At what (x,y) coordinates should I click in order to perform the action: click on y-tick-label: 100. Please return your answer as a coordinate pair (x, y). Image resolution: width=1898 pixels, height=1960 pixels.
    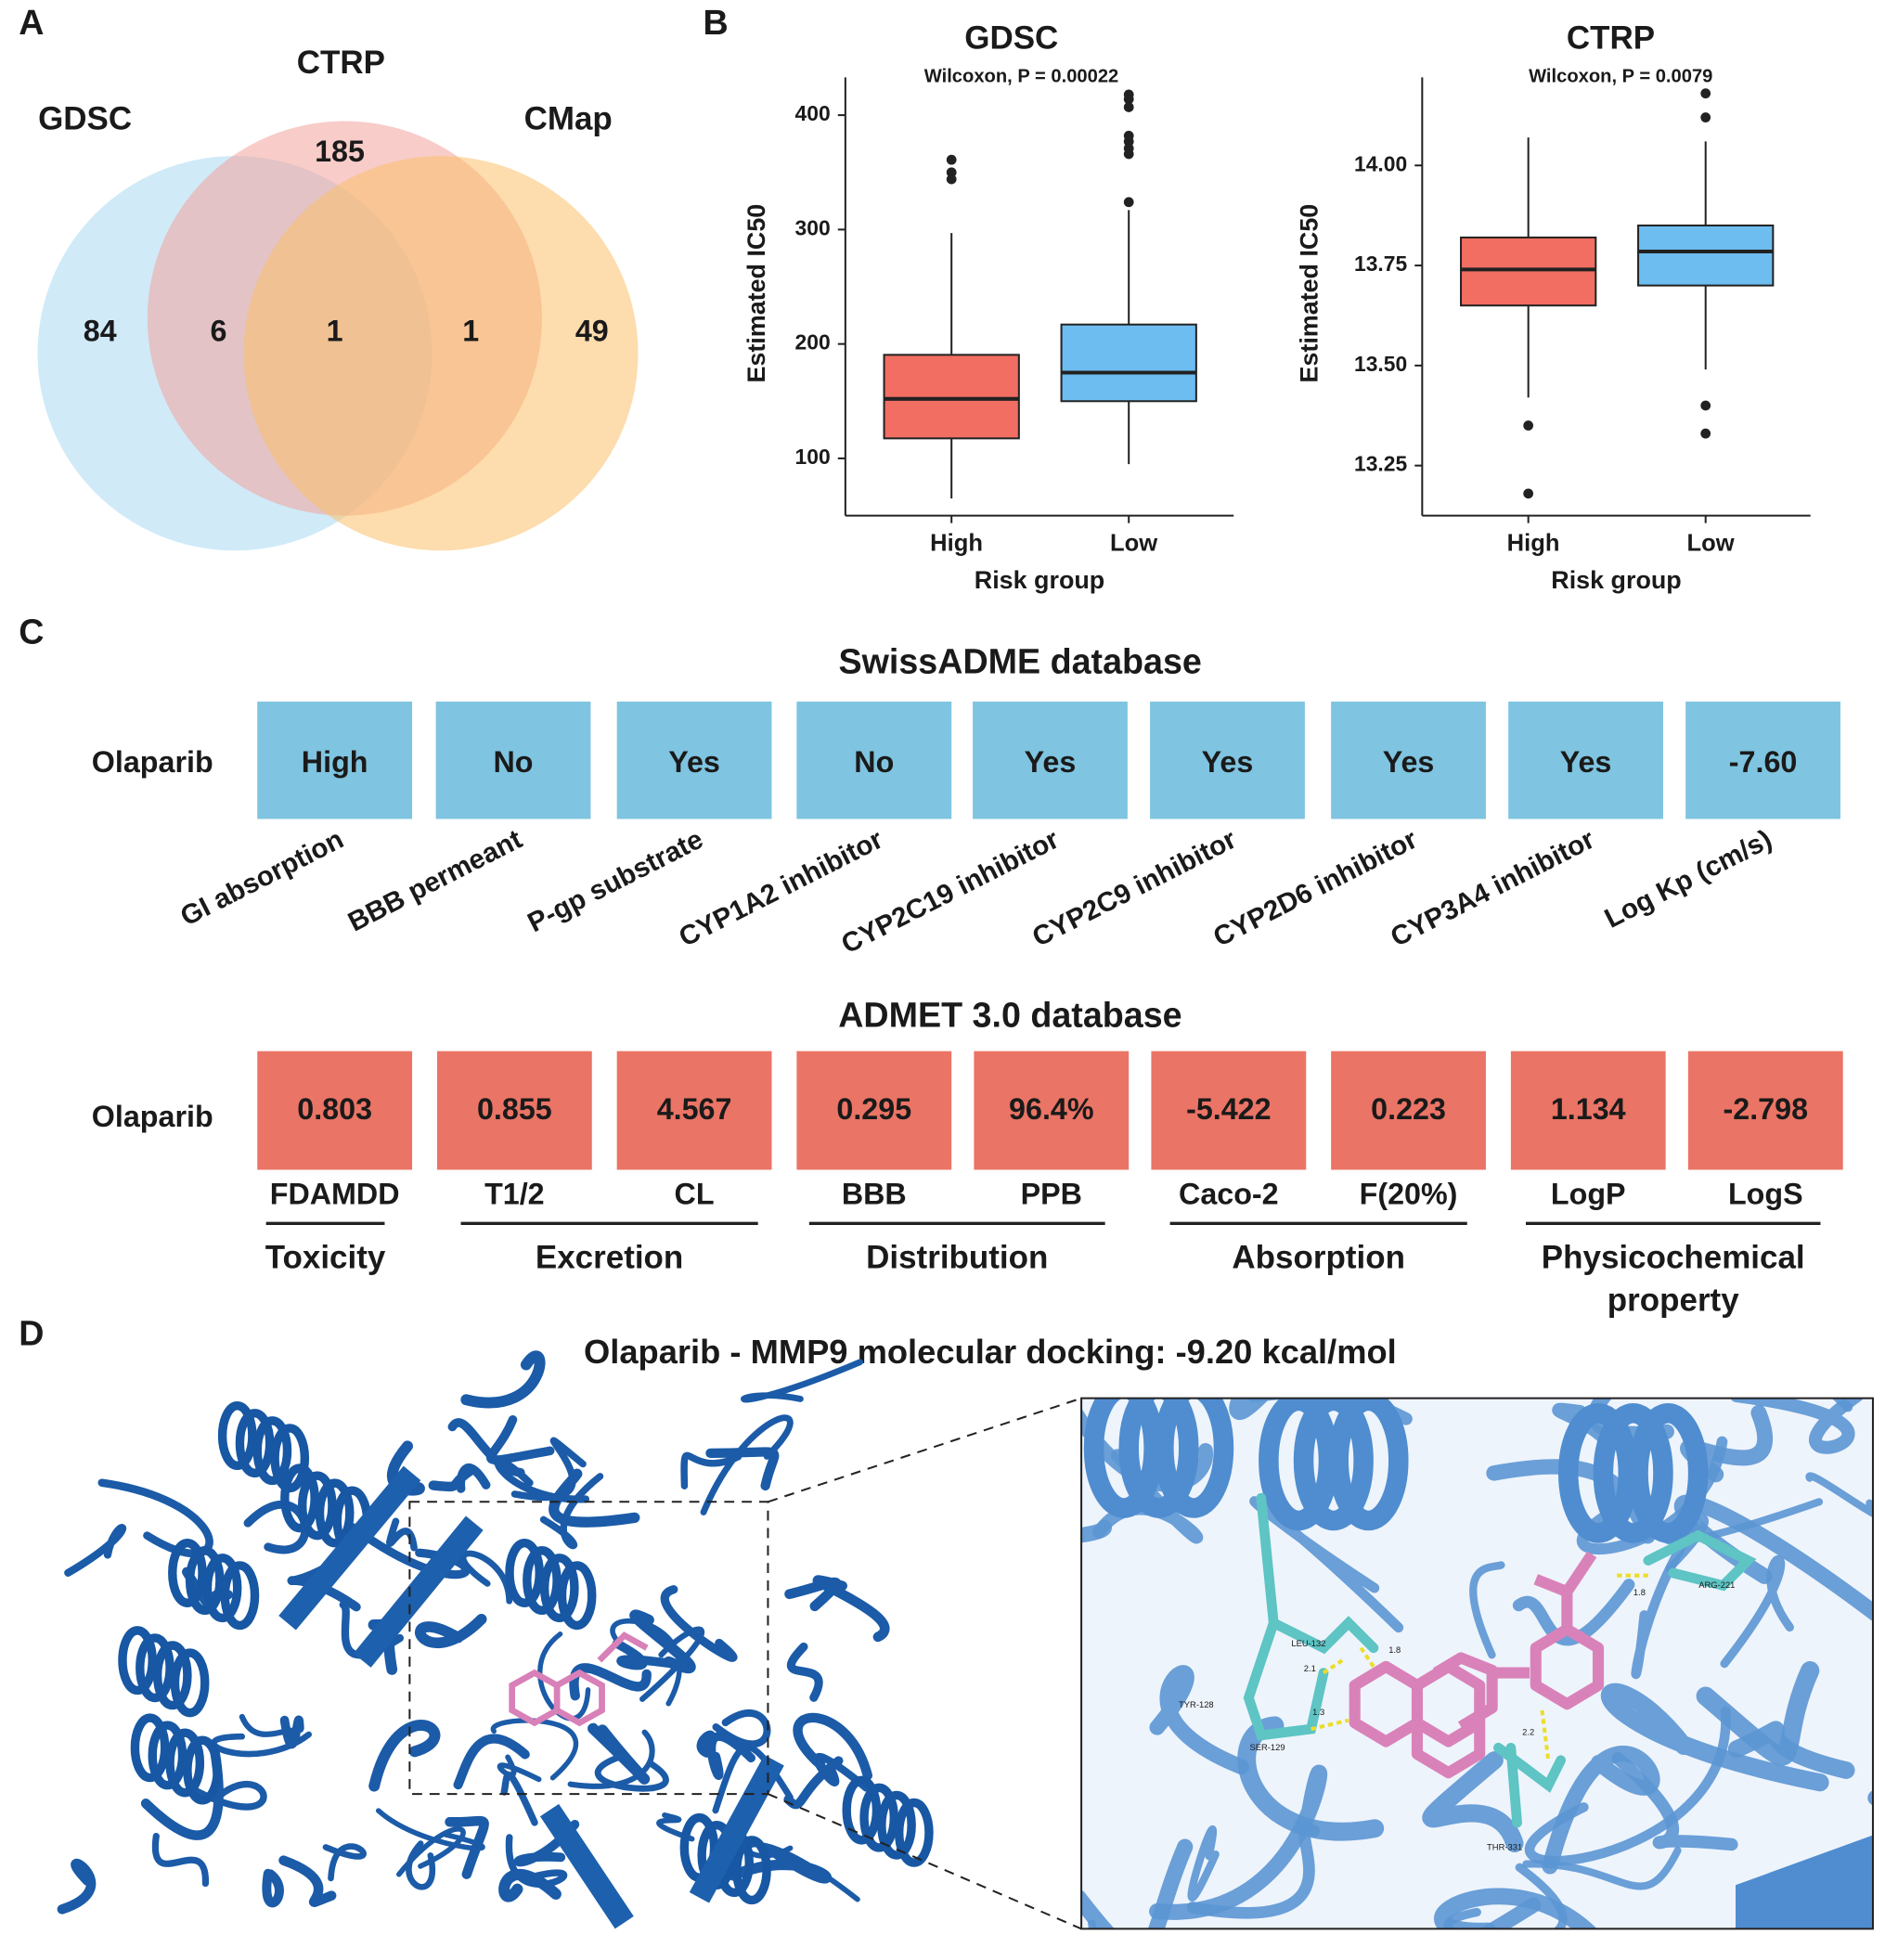
    Looking at the image, I should click on (813, 457).